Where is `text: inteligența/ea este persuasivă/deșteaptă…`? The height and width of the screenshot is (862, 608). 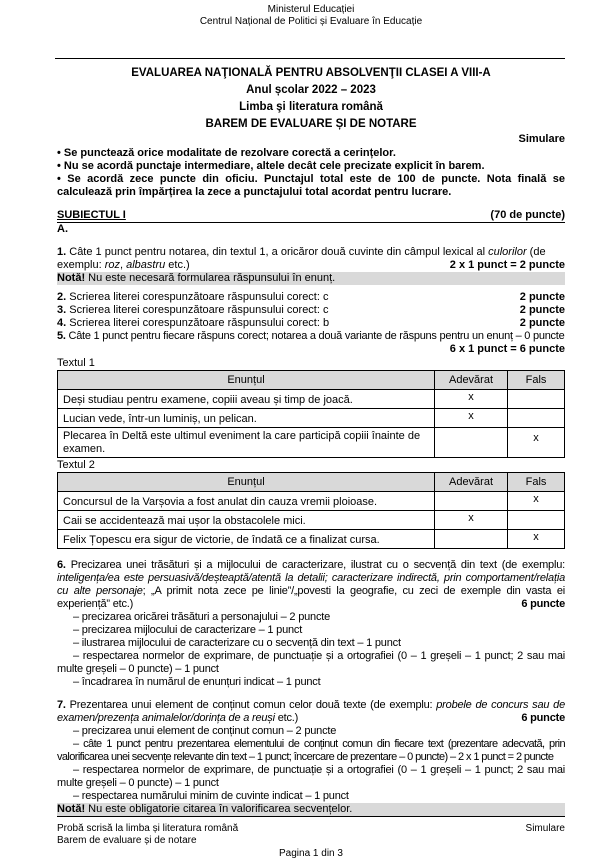 text: inteligența/ea este persuasivă/deșteaptă… is located at coordinates (311, 584).